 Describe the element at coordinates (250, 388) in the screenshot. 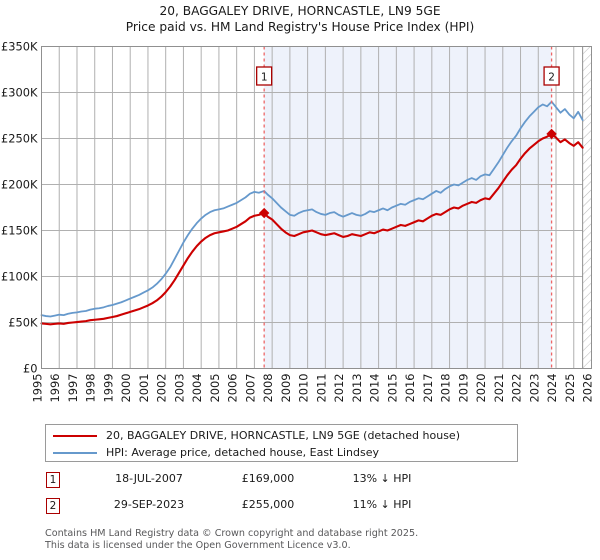

I see `svg-text: 2007` at that location.